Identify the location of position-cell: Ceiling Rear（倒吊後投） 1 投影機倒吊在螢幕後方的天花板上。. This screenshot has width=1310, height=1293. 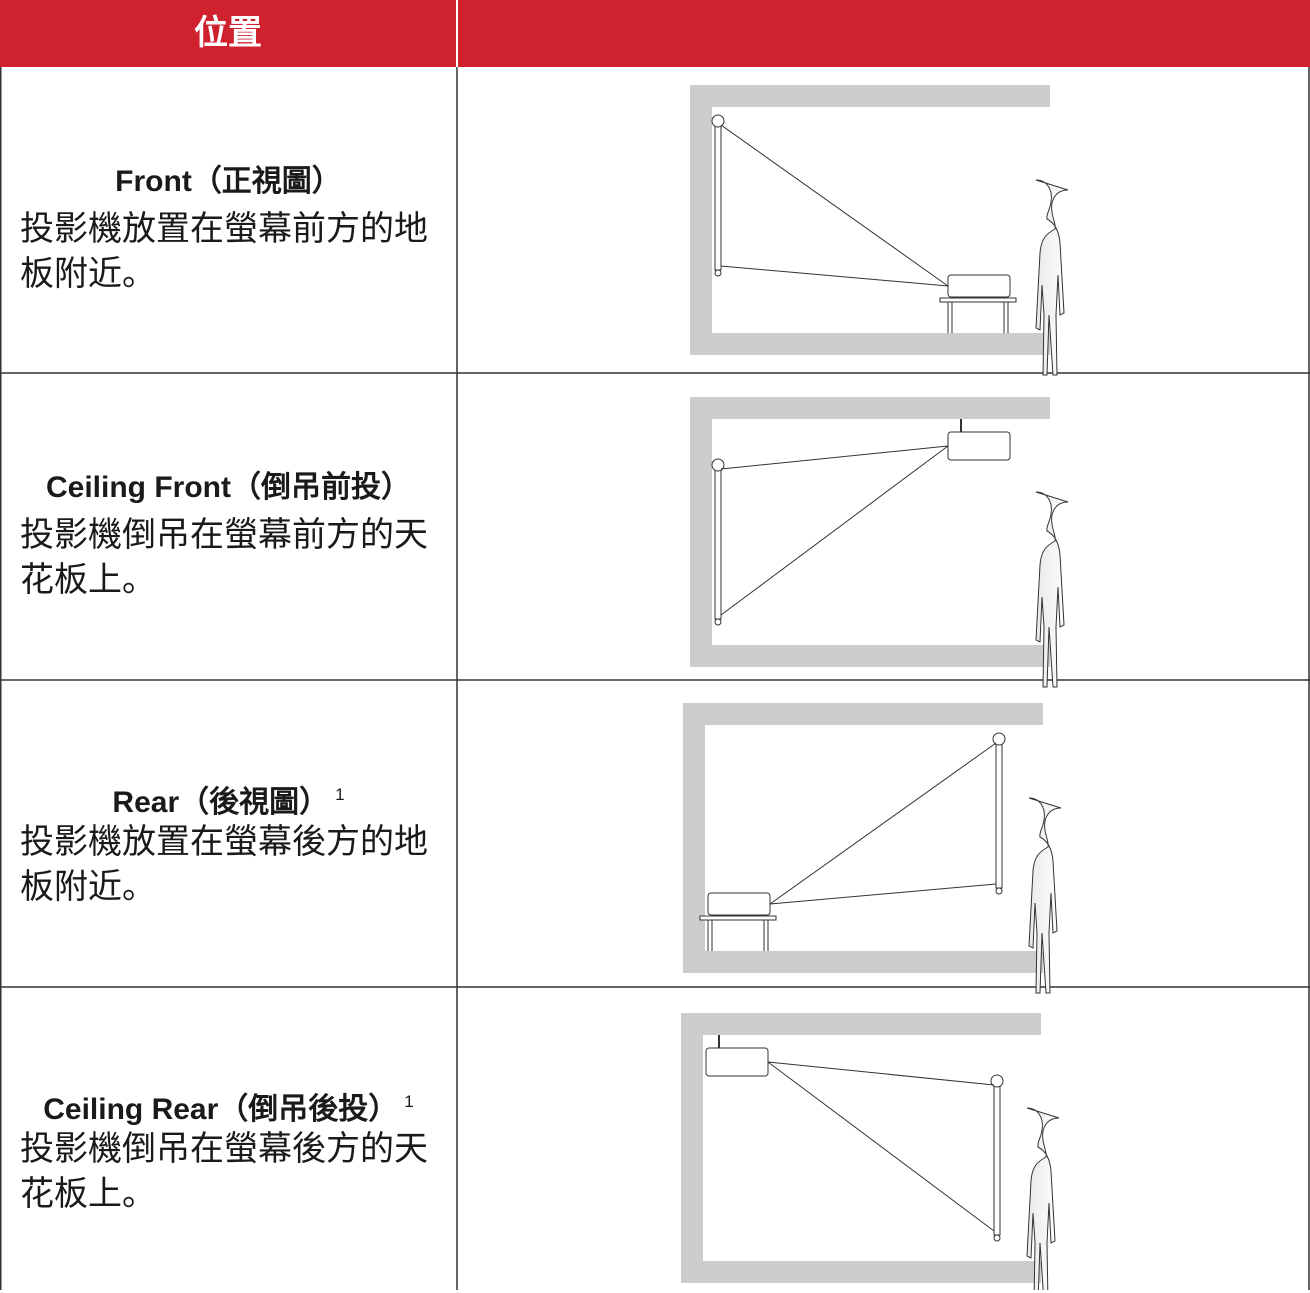
(228, 1140).